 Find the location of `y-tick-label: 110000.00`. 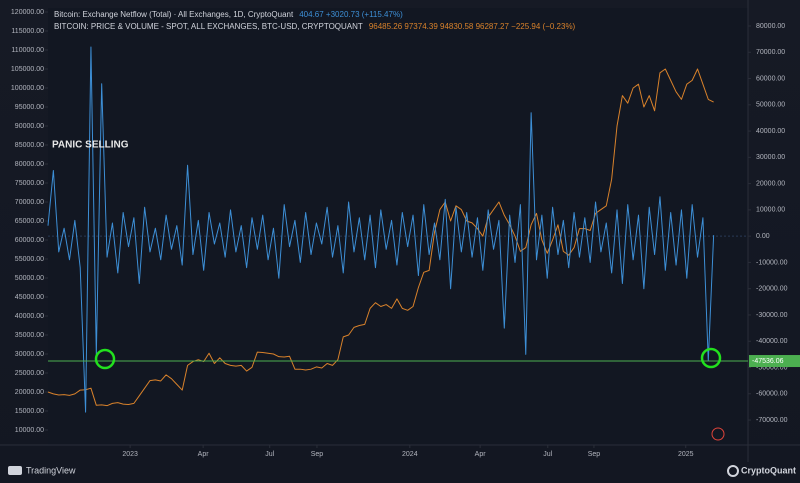

y-tick-label: 110000.00 is located at coordinates (27, 50).